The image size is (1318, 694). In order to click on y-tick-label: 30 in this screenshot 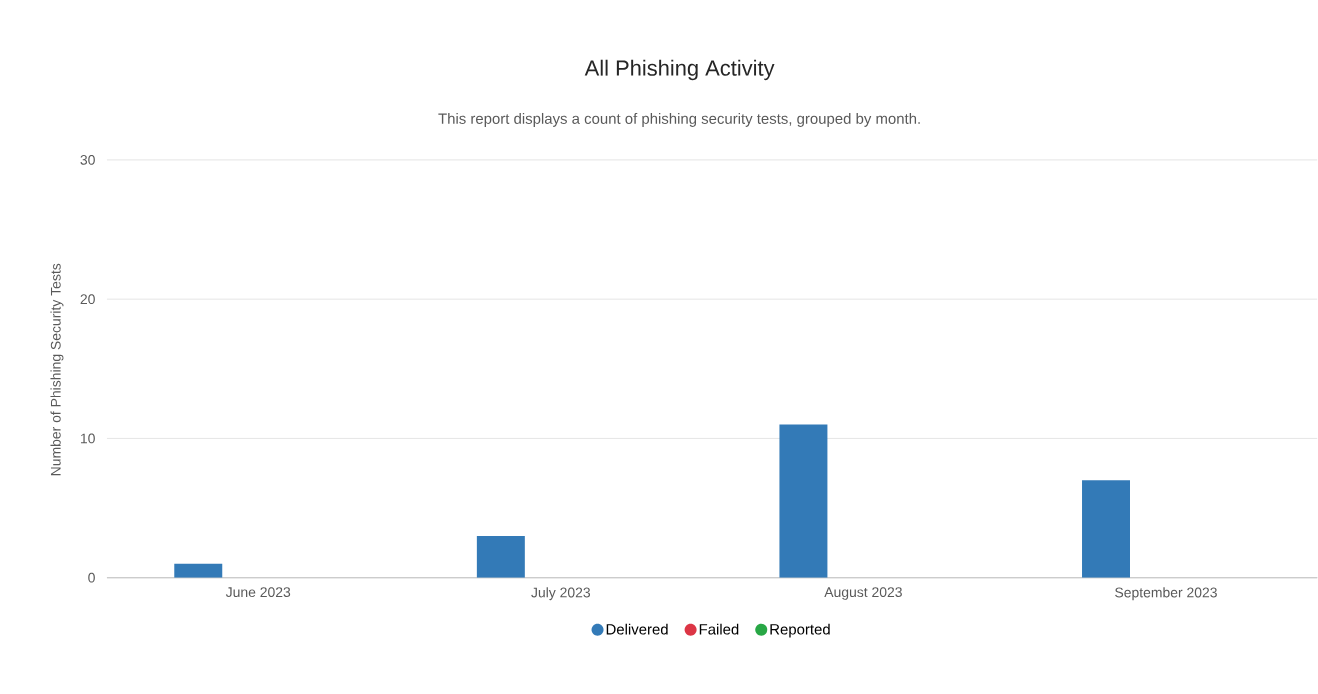, I will do `click(87, 160)`.